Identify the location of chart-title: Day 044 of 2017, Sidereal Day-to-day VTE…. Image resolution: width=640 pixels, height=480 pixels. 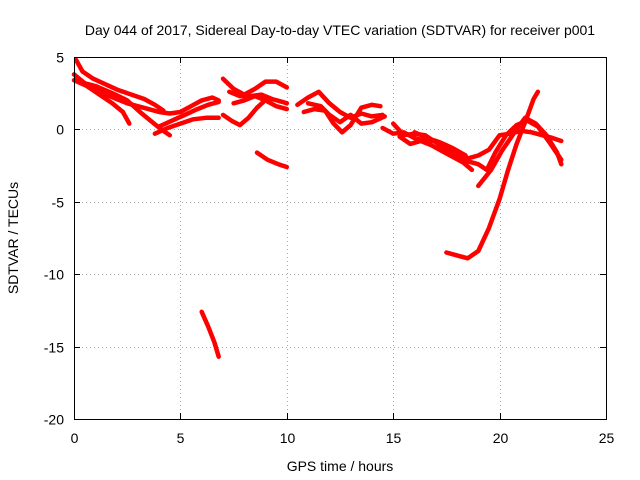
(340, 30).